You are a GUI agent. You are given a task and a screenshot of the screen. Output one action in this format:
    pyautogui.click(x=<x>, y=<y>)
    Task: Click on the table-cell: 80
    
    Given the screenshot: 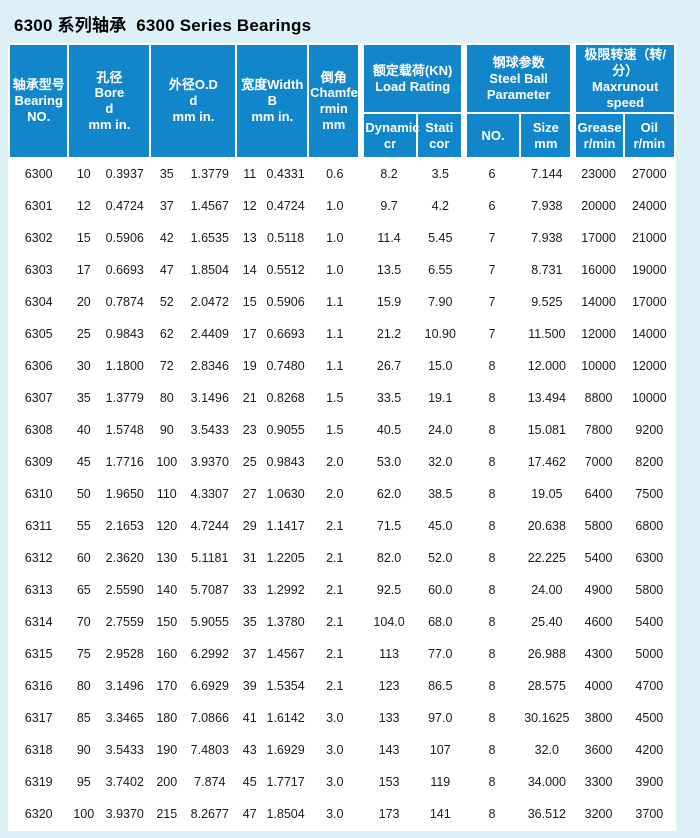 What is the action you would take?
    pyautogui.click(x=84, y=686)
    